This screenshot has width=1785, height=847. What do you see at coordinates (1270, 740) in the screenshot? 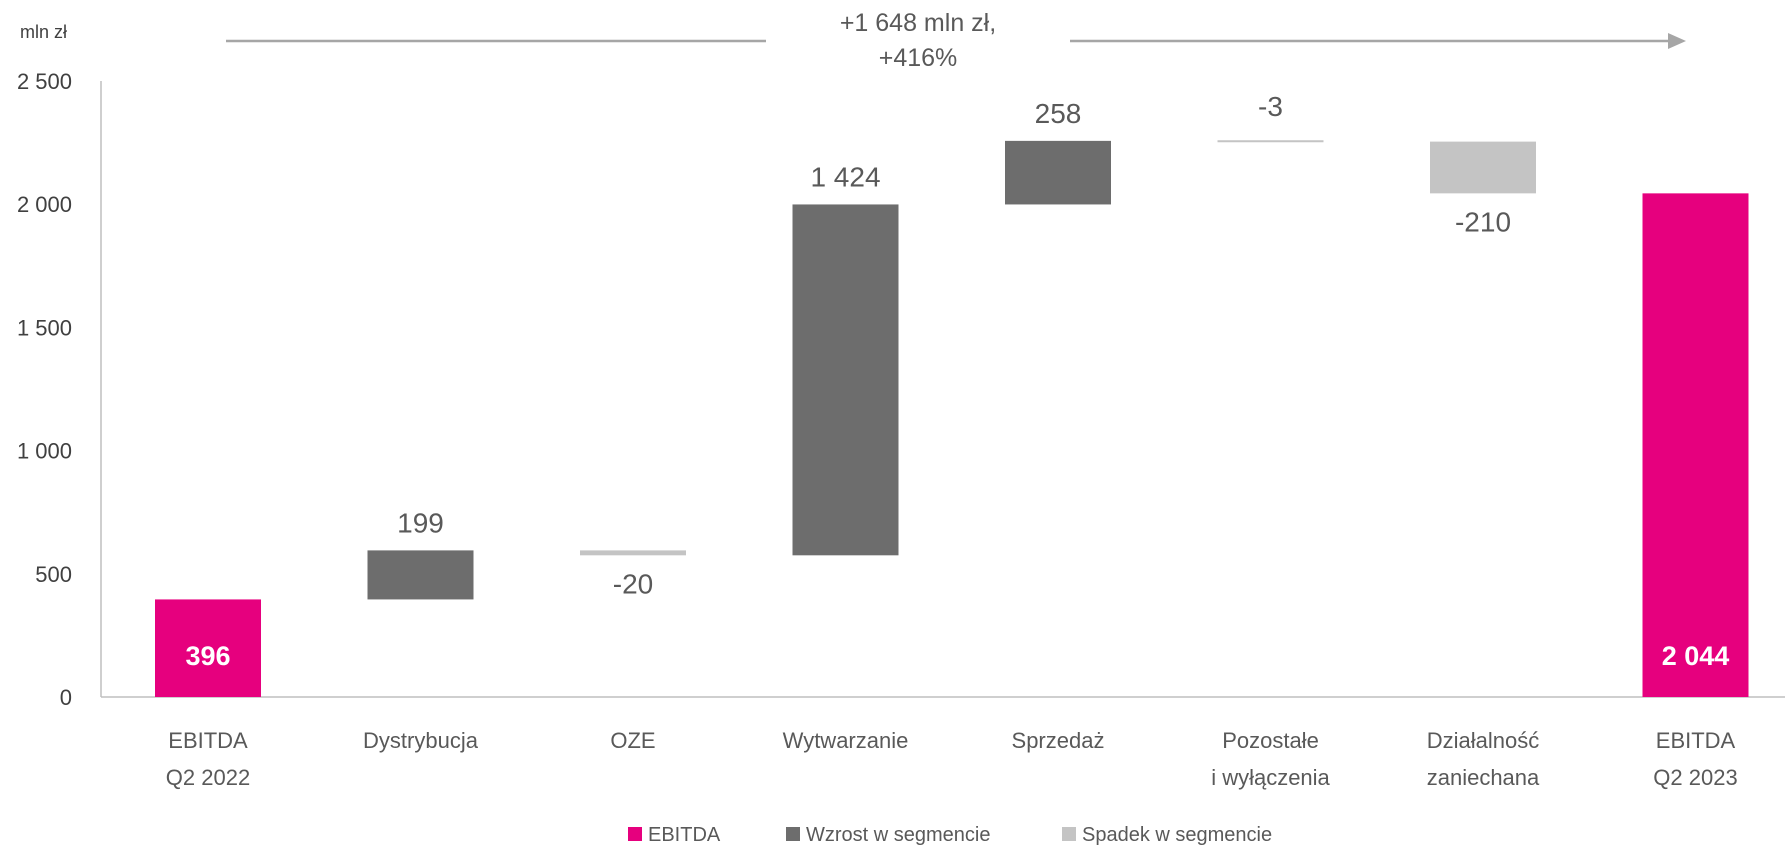
I see `category-label: Pozostałe` at bounding box center [1270, 740].